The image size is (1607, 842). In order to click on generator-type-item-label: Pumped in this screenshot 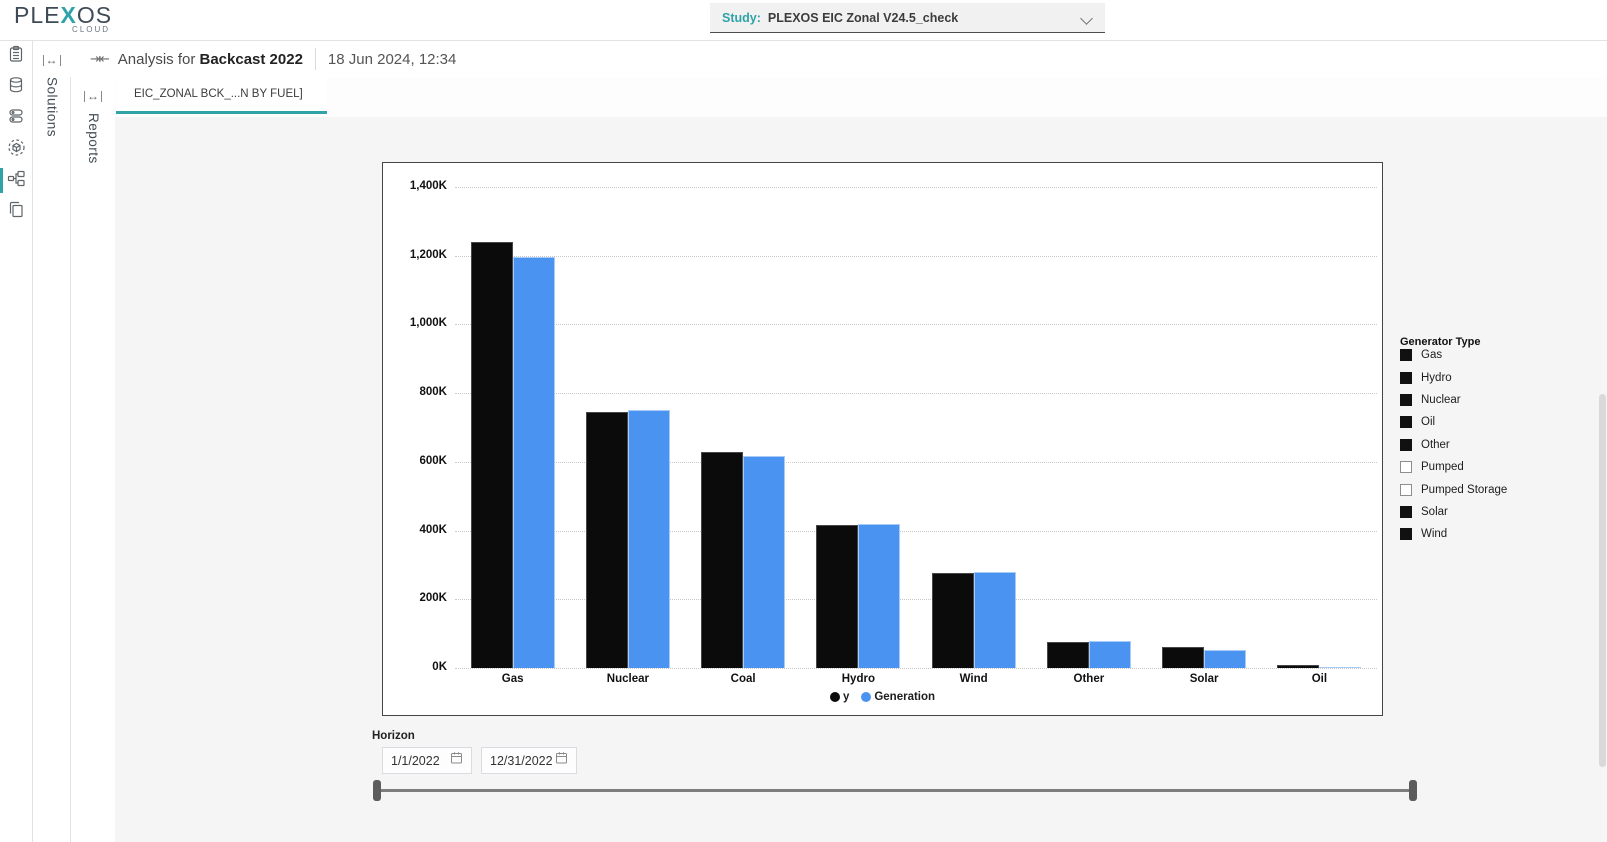, I will do `click(1442, 467)`.